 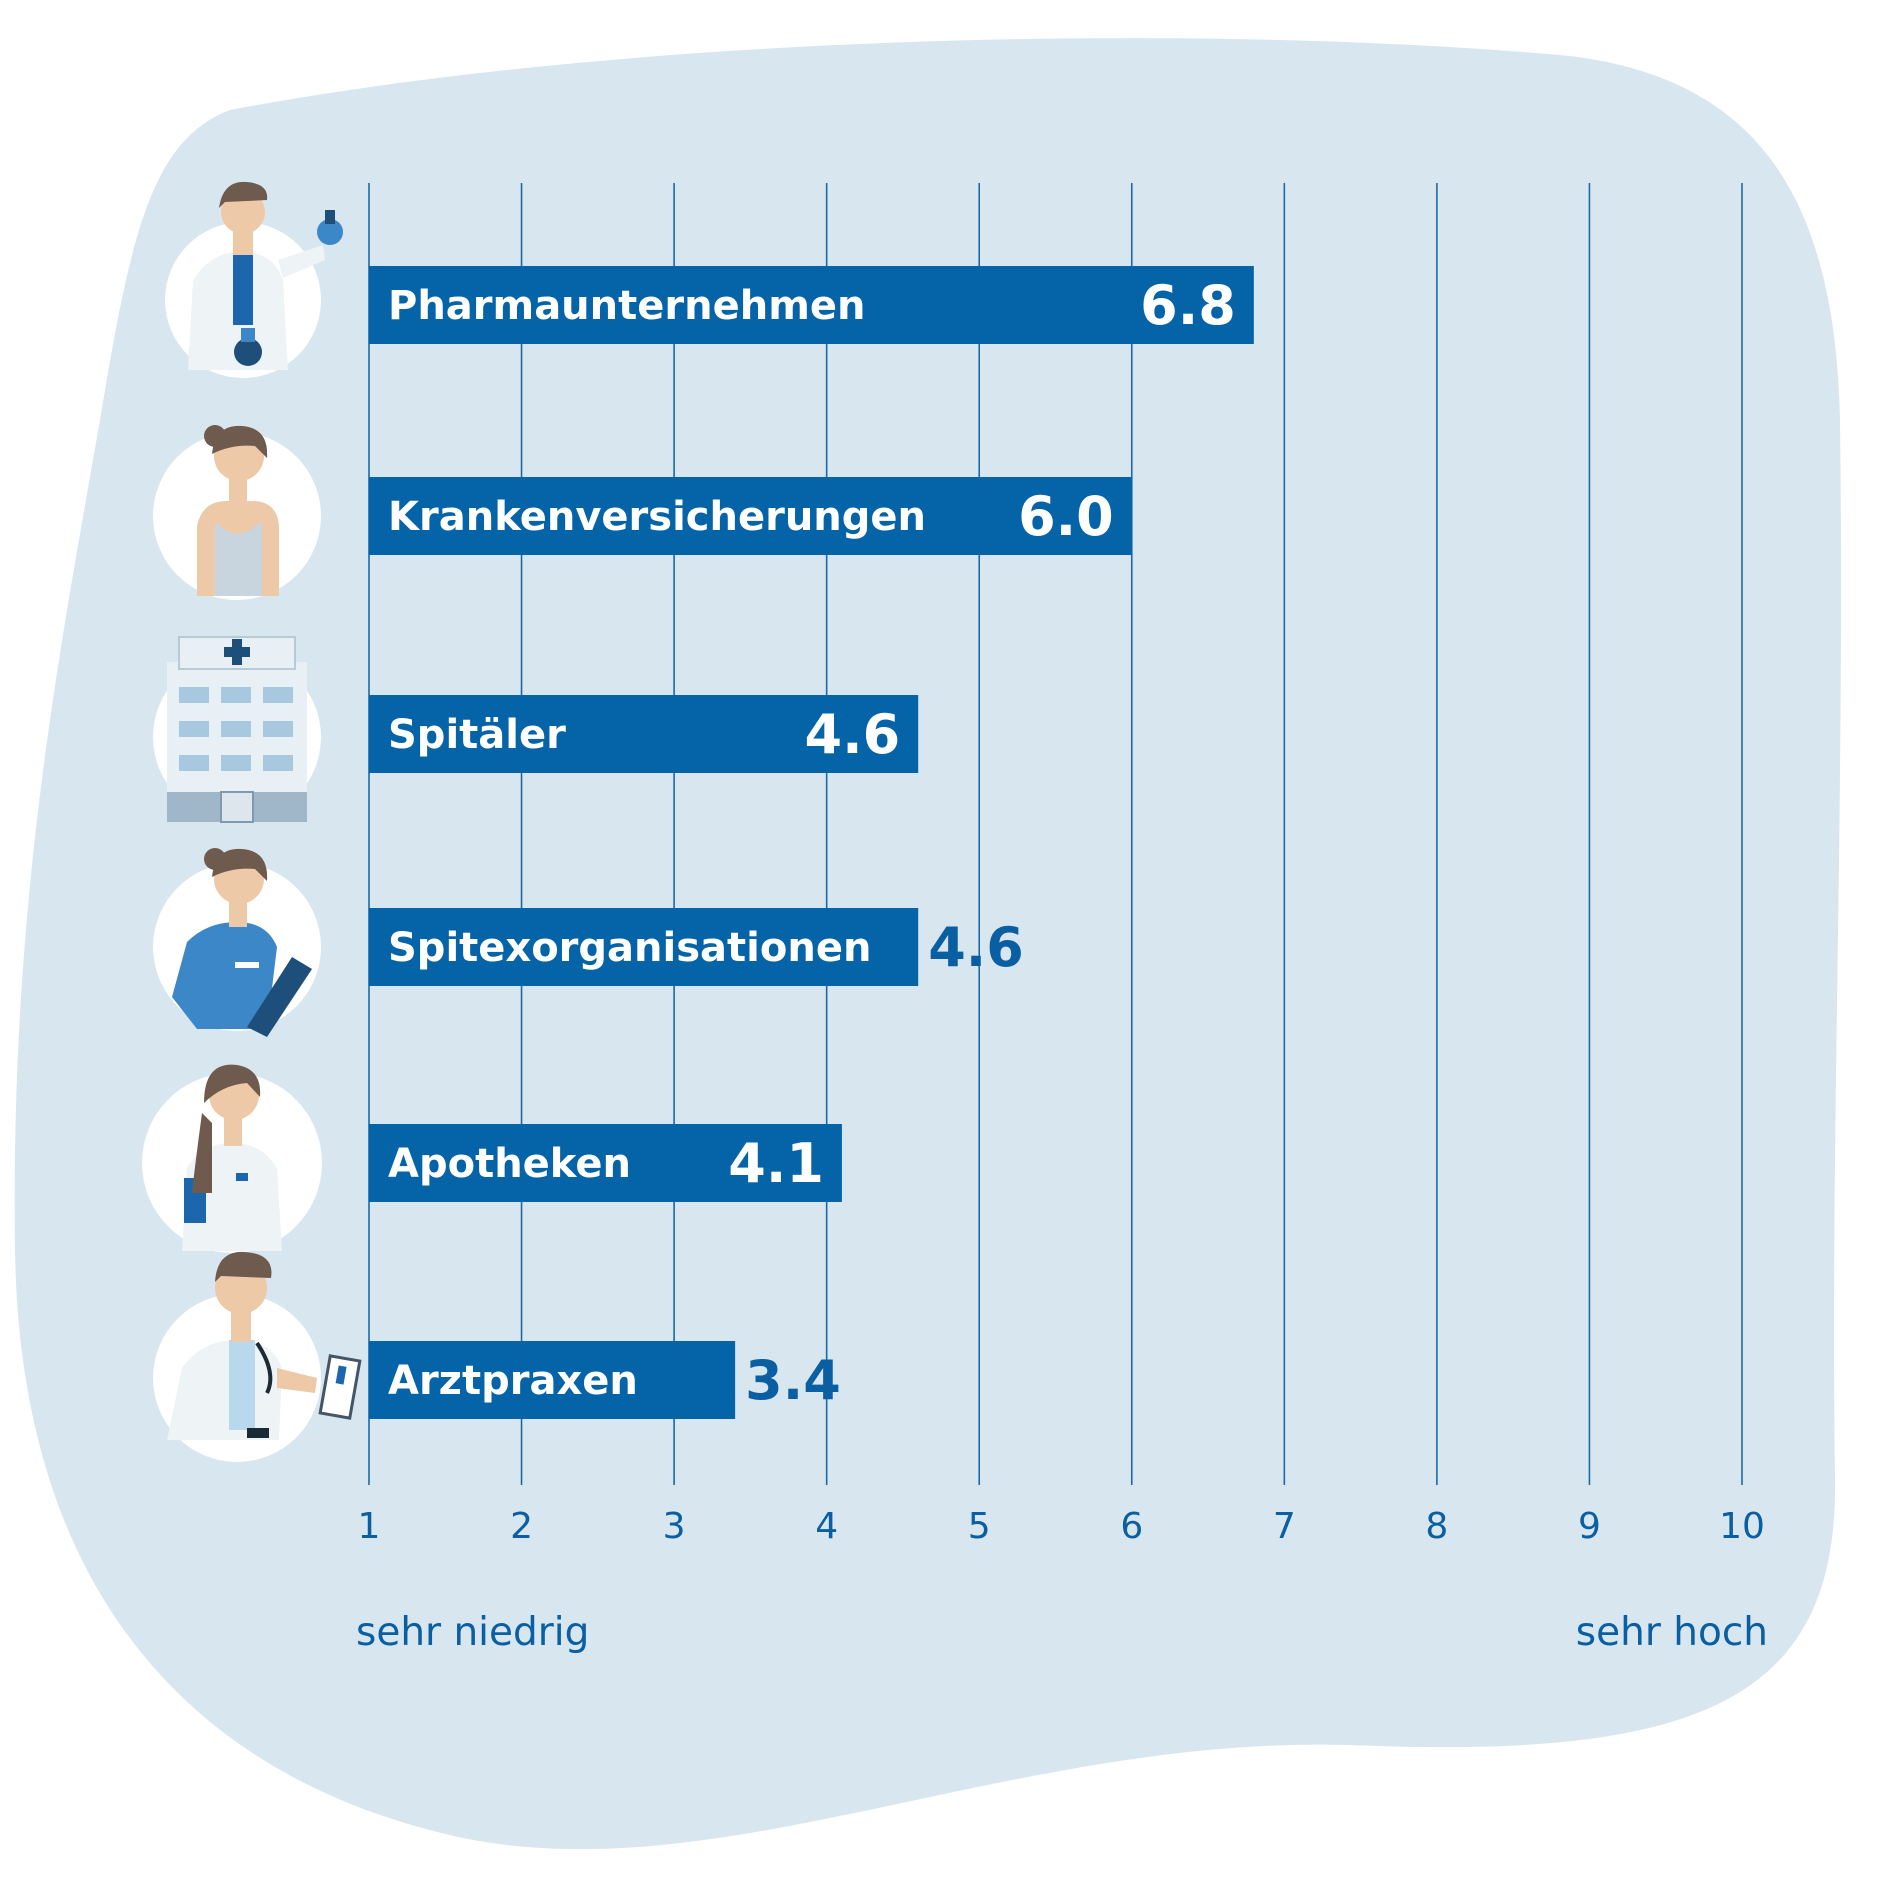 What do you see at coordinates (513, 1381) in the screenshot?
I see `bar-label: Arztpraxen` at bounding box center [513, 1381].